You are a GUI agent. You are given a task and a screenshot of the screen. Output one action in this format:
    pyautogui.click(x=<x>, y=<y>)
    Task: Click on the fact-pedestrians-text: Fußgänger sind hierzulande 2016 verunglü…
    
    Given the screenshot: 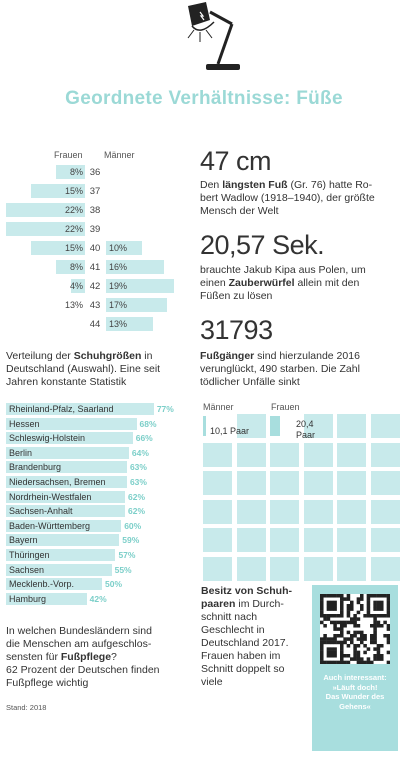 What is the action you would take?
    pyautogui.click(x=280, y=369)
    